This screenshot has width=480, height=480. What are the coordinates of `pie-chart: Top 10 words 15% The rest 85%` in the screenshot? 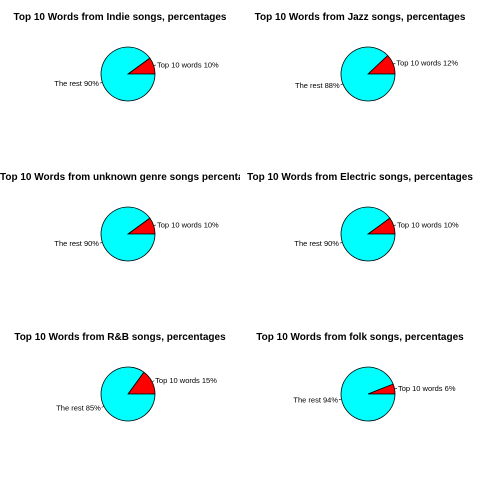 It's located at (136, 394).